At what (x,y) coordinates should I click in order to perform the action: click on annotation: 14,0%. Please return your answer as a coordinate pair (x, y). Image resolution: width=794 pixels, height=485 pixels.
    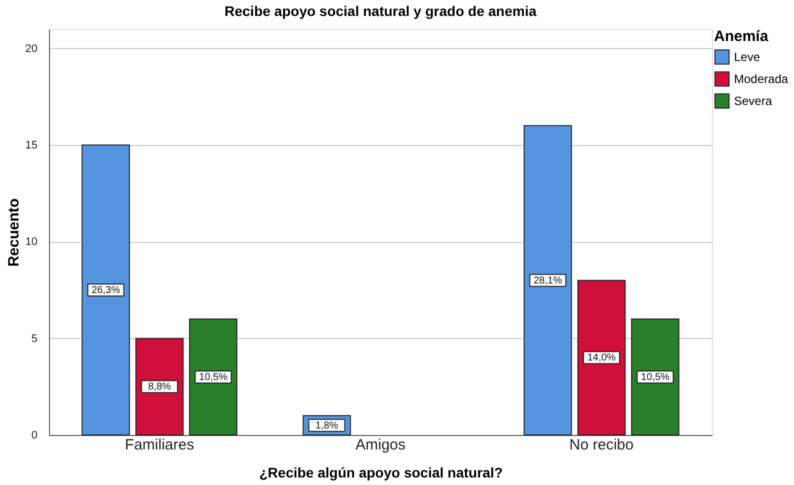
    Looking at the image, I should click on (601, 358).